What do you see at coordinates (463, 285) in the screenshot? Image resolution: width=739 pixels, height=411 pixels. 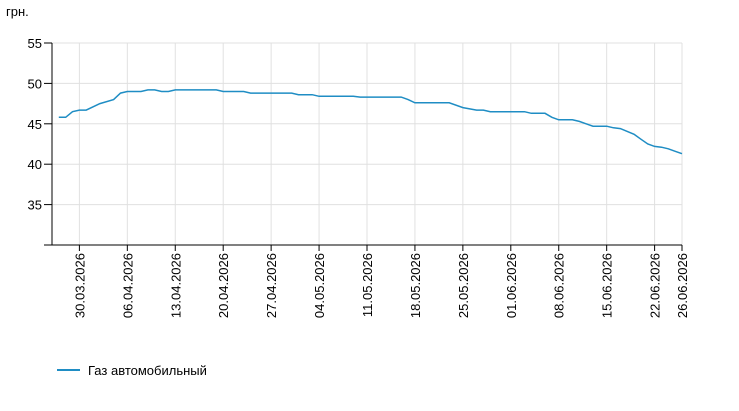 I see `x-tick-label: 25.05.2026` at bounding box center [463, 285].